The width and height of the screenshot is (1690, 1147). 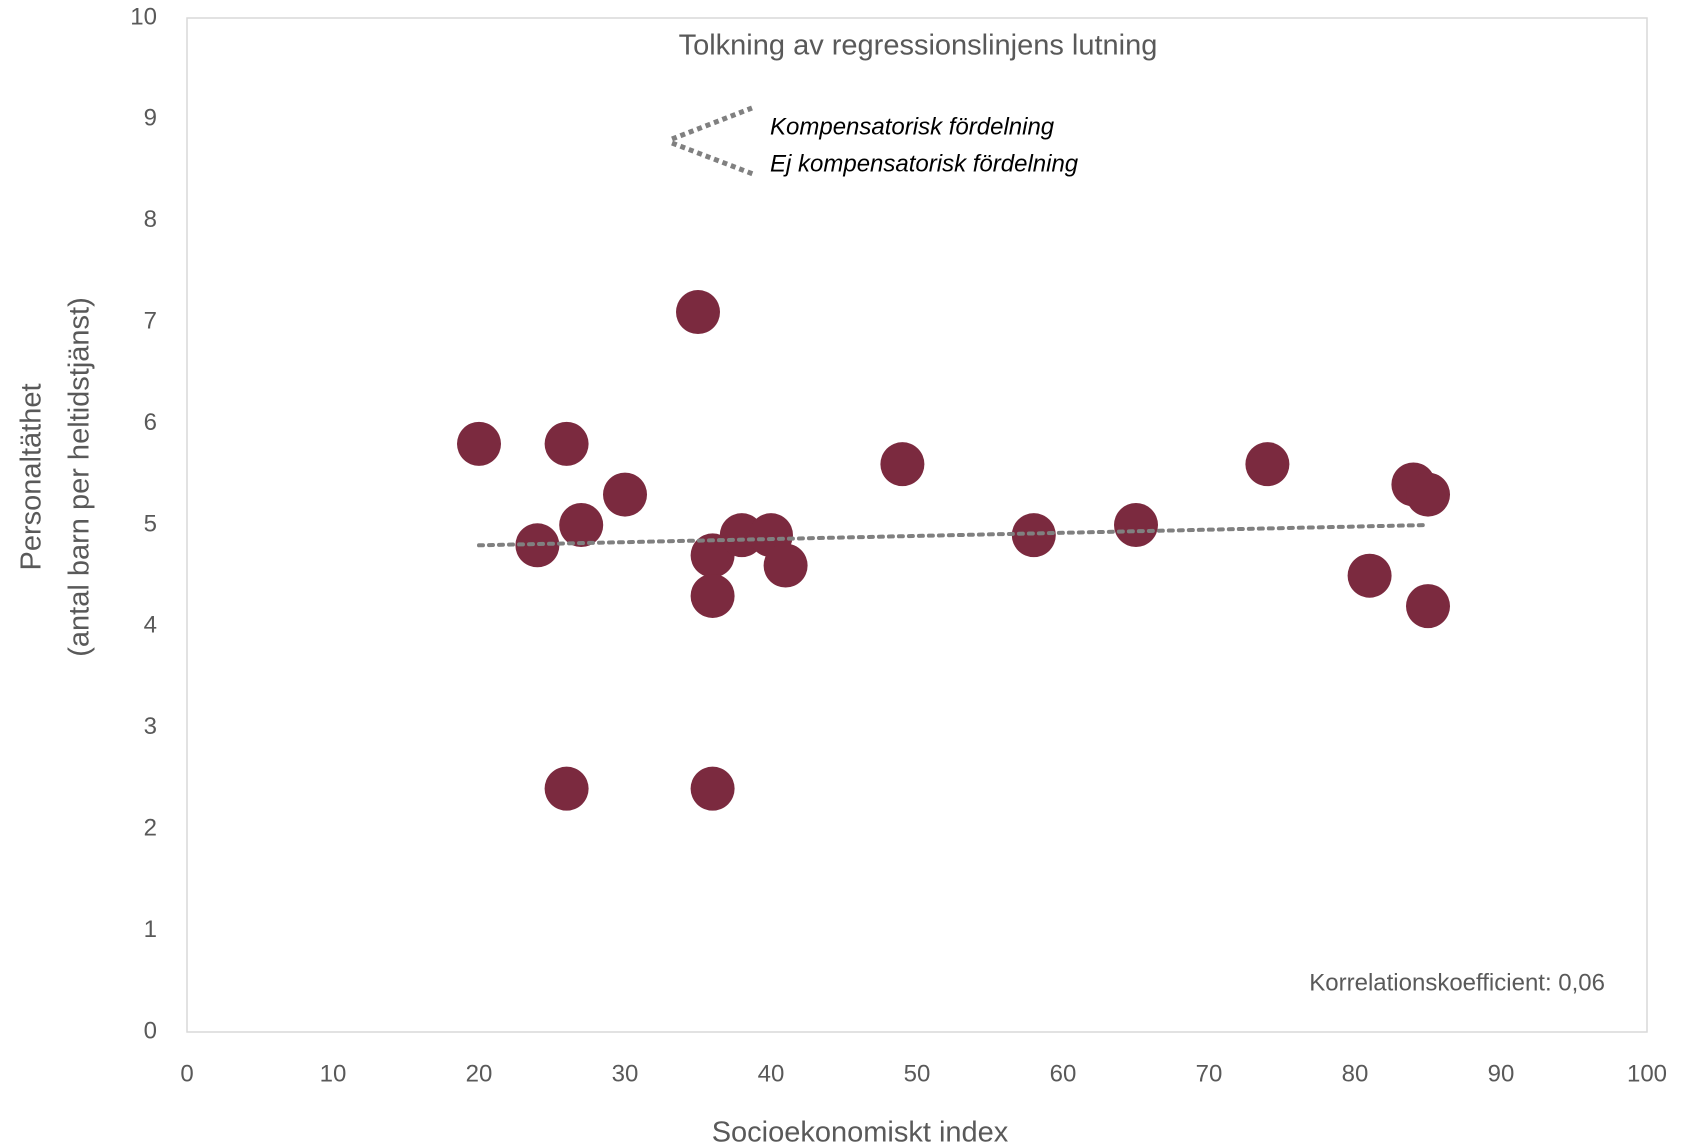 What do you see at coordinates (150, 625) in the screenshot?
I see `y-tick-label: 4` at bounding box center [150, 625].